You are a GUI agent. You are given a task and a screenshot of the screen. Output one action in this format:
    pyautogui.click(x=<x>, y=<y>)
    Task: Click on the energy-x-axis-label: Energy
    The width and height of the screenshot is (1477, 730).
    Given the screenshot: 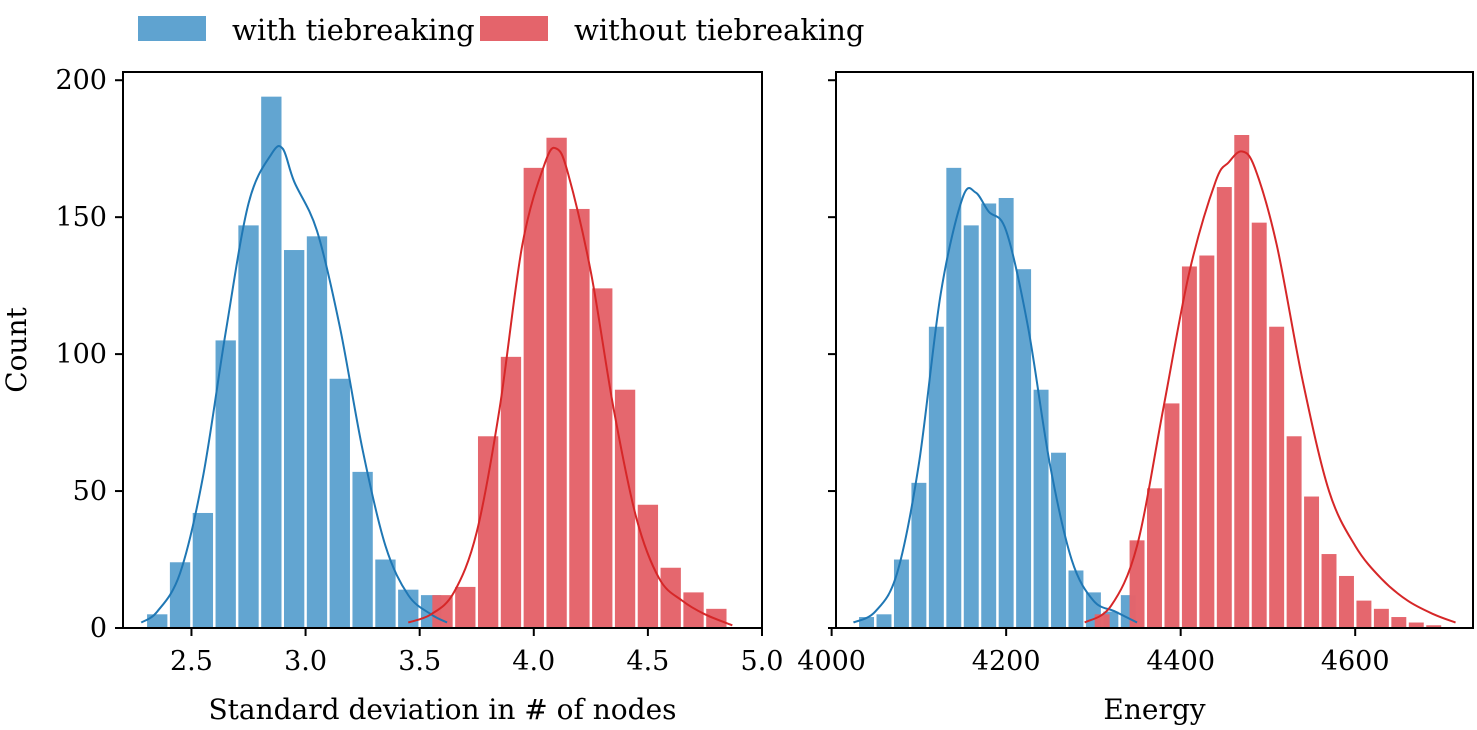 What is the action you would take?
    pyautogui.click(x=1154, y=709)
    